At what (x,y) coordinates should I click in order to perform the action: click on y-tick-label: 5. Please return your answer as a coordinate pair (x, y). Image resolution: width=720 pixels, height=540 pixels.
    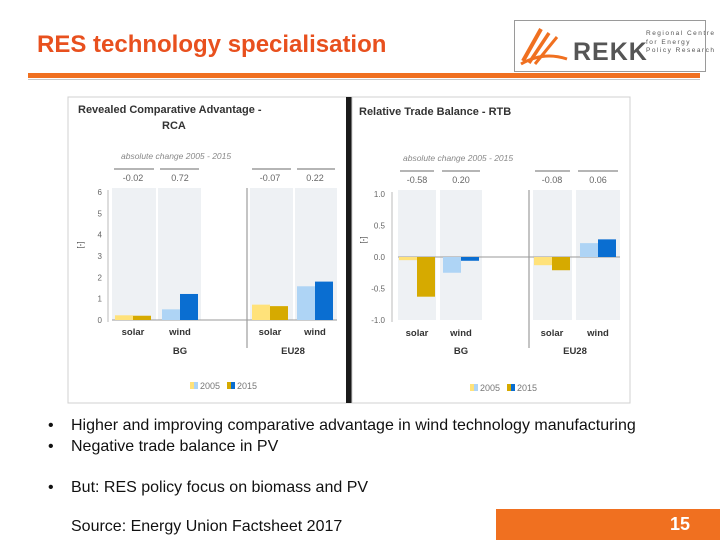
    Looking at the image, I should click on (100, 213).